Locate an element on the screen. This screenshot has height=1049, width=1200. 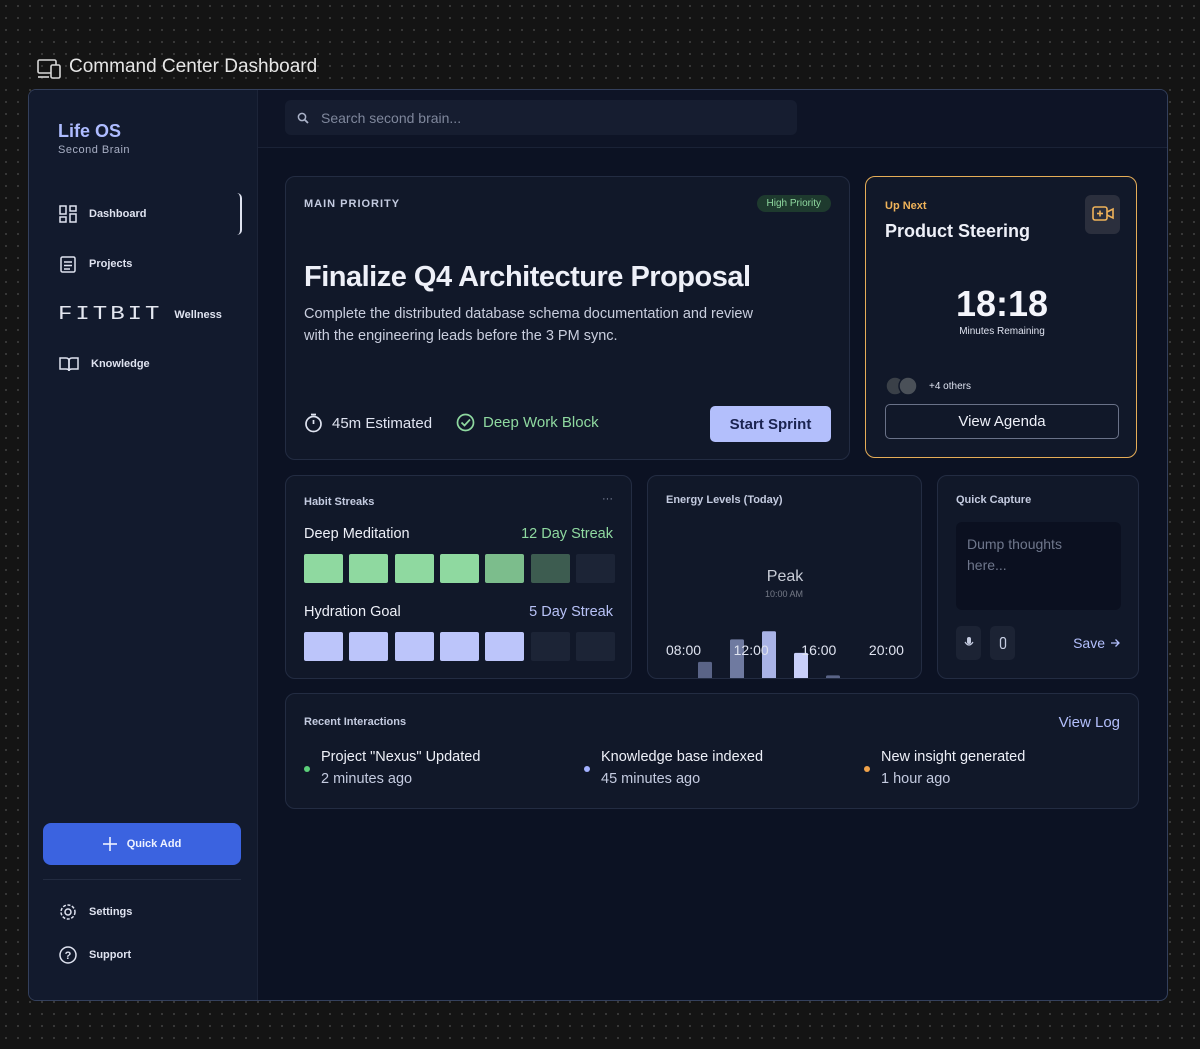
mode: Deep Work Block is located at coordinates (527, 422).